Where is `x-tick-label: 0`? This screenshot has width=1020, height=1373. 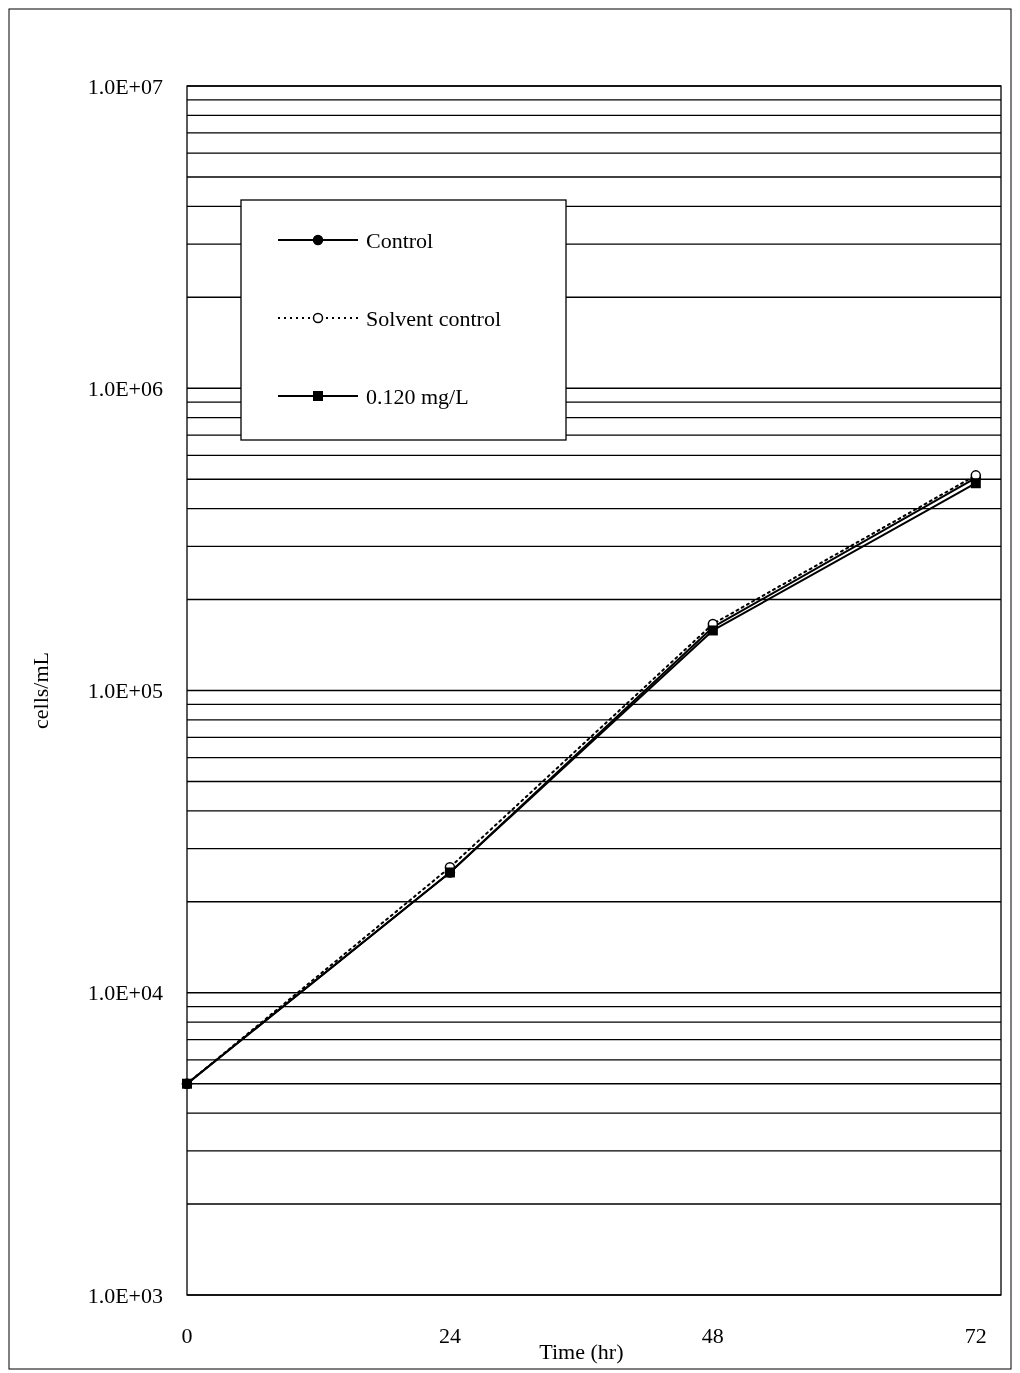
x-tick-label: 0 is located at coordinates (187, 1335).